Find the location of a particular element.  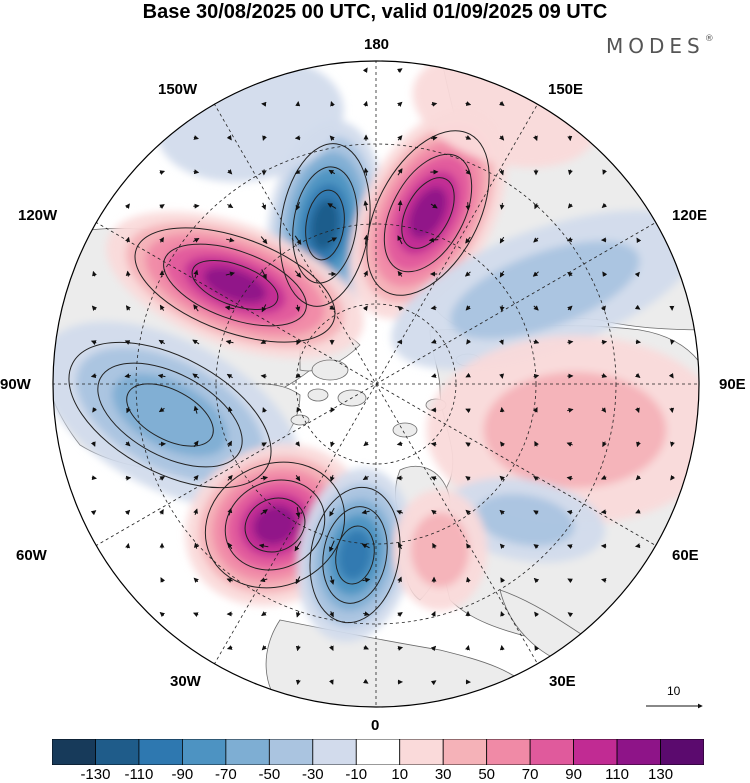

lon-label-30e: 30E is located at coordinates (562, 681).